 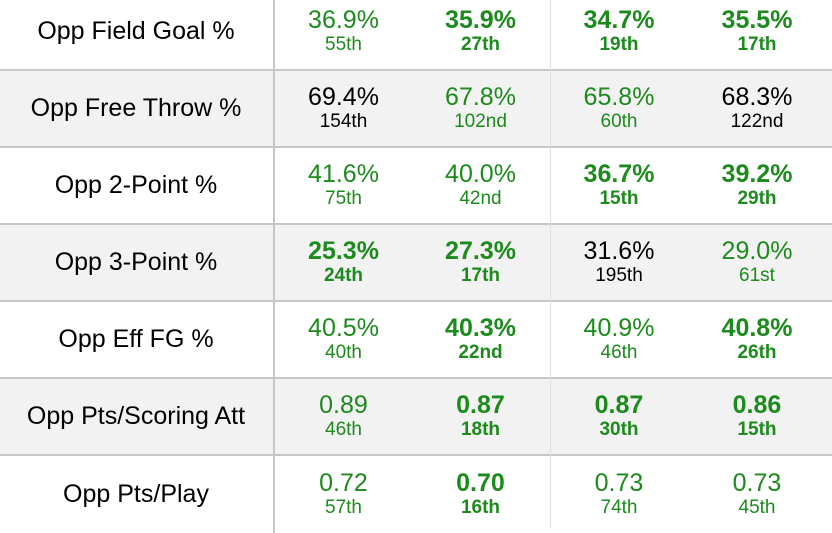 I want to click on stat-value: 29.0%, so click(x=757, y=251).